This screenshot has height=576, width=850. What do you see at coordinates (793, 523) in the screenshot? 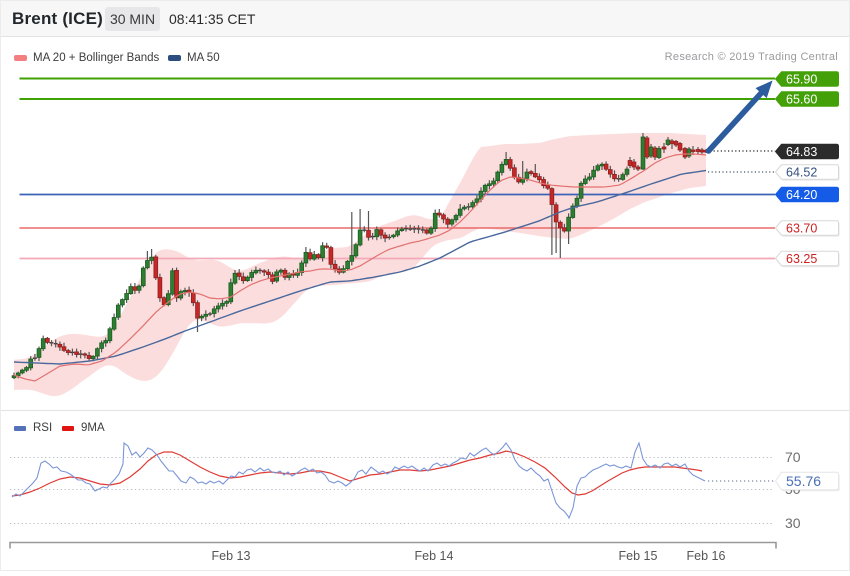
I see `svg-text: 30` at bounding box center [793, 523].